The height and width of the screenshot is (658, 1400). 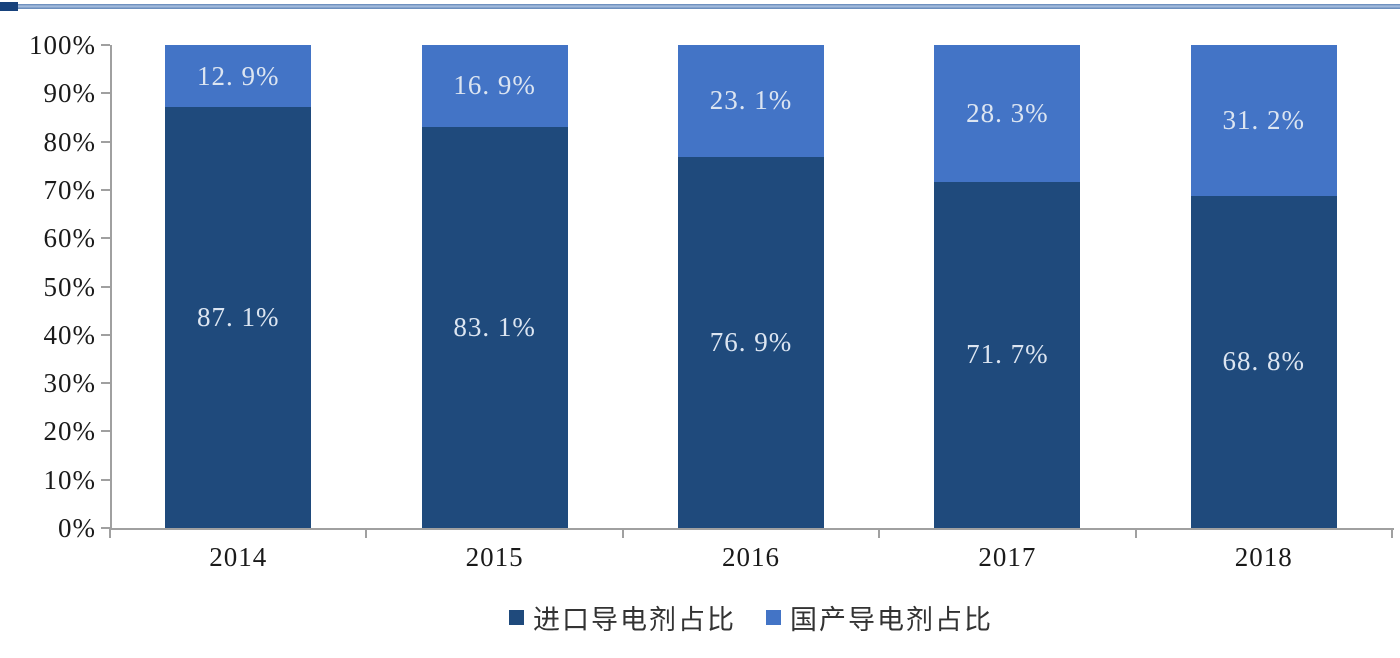 I want to click on y-tick-label: 90%, so click(x=69, y=93).